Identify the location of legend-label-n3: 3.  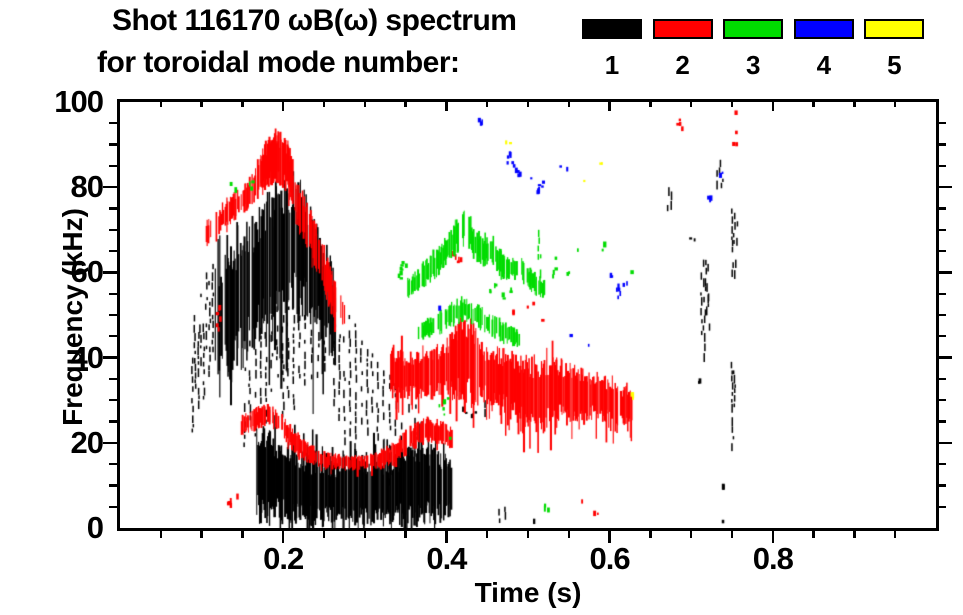
(753, 65).